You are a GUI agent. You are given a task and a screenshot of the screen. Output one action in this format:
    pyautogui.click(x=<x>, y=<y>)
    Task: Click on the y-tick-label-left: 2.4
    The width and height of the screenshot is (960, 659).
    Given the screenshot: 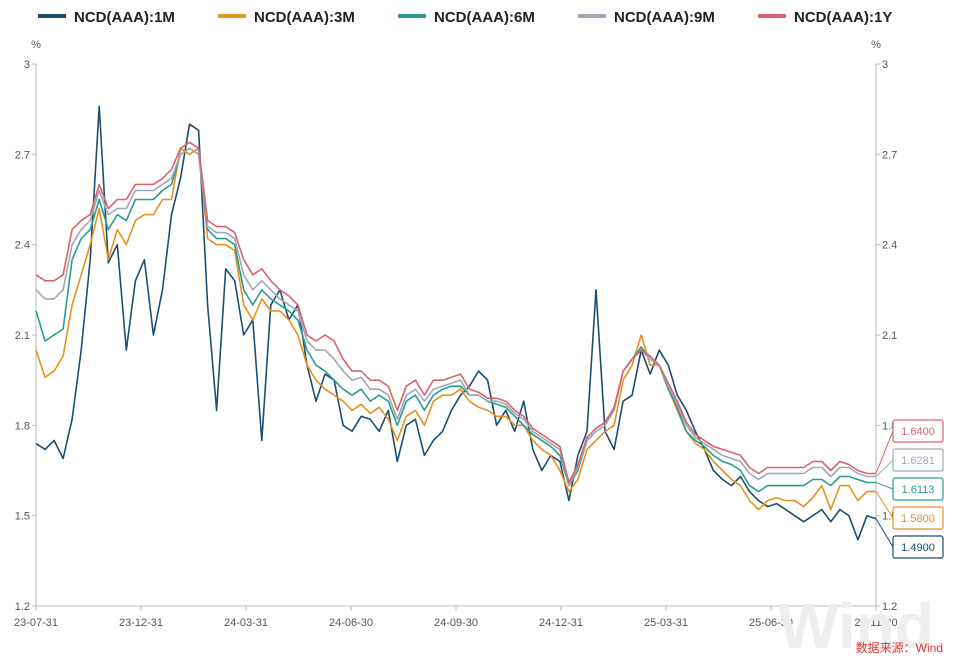 What is the action you would take?
    pyautogui.click(x=22, y=246)
    